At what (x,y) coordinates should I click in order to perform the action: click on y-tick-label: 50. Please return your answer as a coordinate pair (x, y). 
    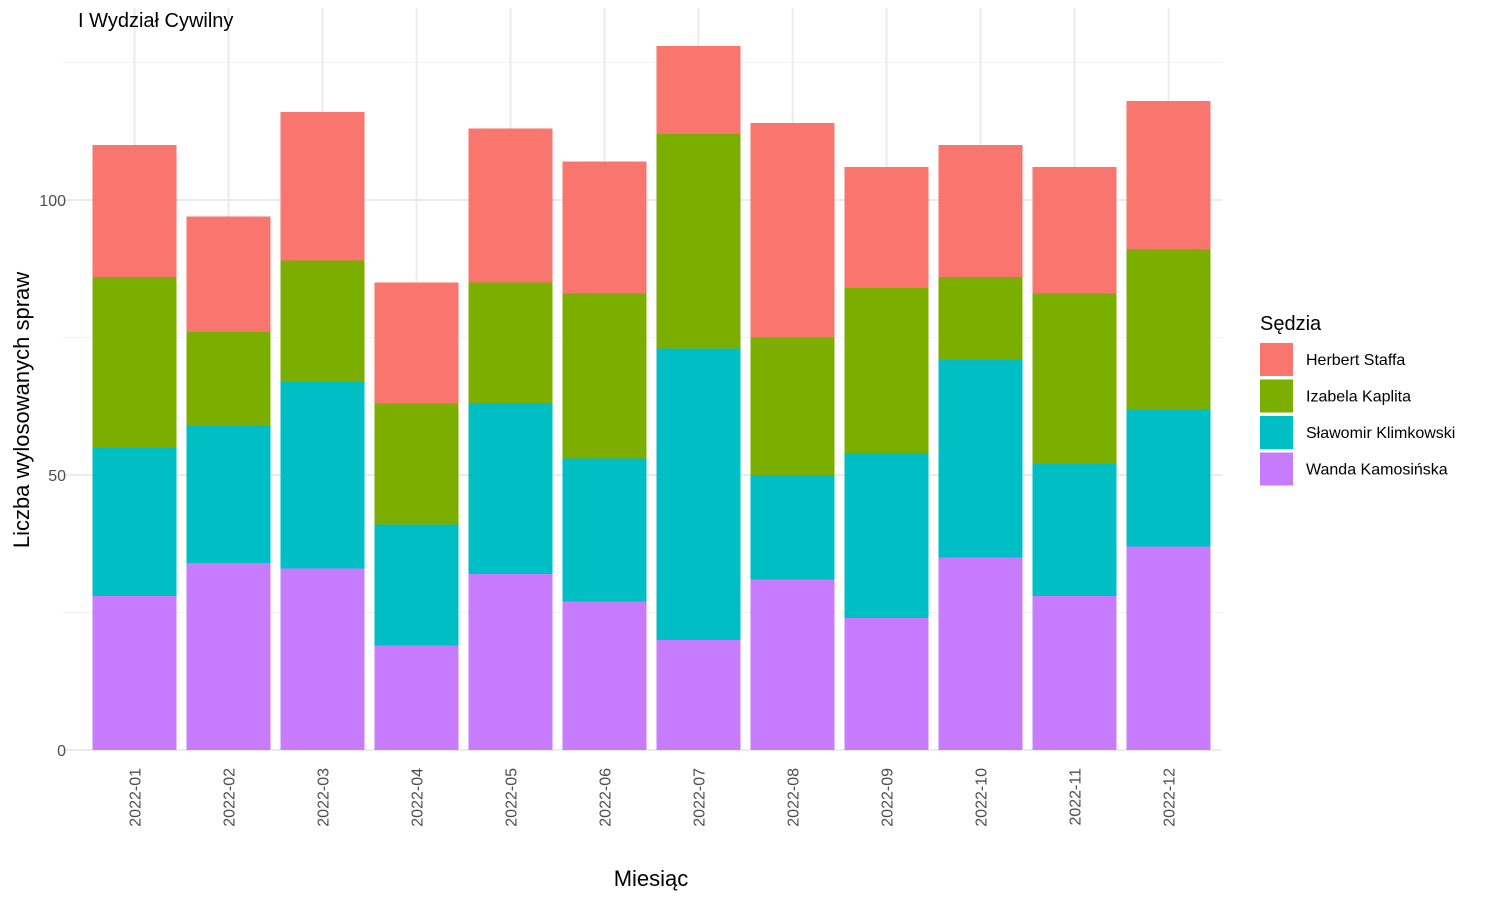
    Looking at the image, I should click on (57, 476).